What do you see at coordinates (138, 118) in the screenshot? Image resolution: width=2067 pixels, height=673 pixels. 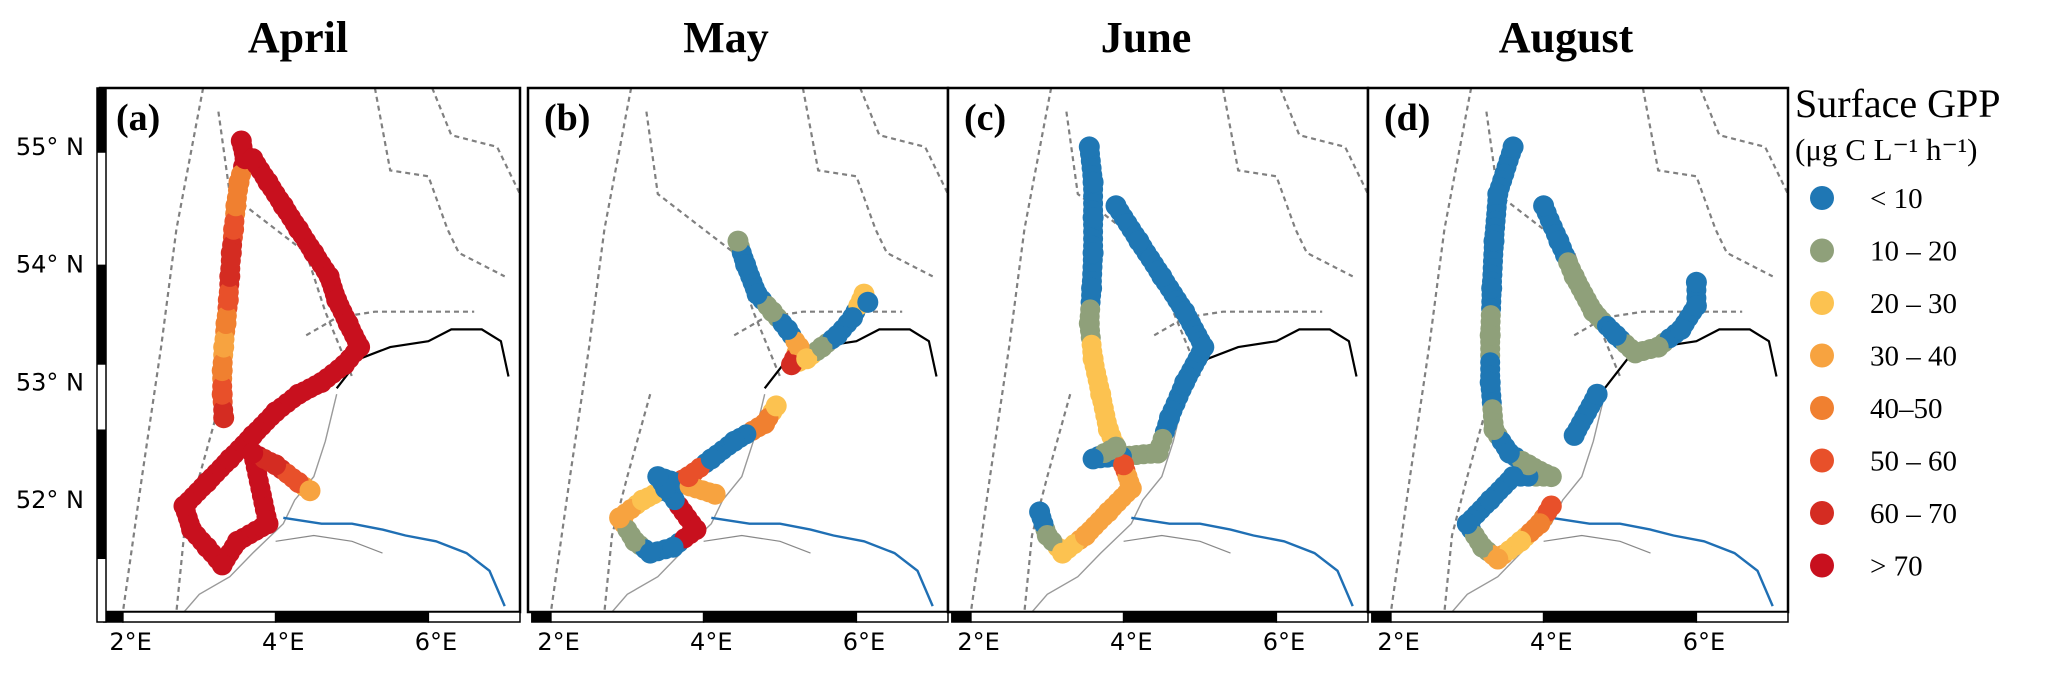 I see `panel-label: (a)` at bounding box center [138, 118].